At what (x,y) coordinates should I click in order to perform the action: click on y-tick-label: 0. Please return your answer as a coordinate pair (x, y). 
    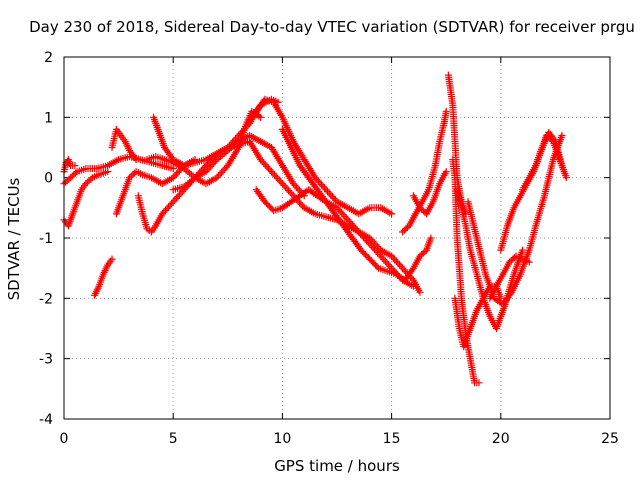
    Looking at the image, I should click on (48, 179).